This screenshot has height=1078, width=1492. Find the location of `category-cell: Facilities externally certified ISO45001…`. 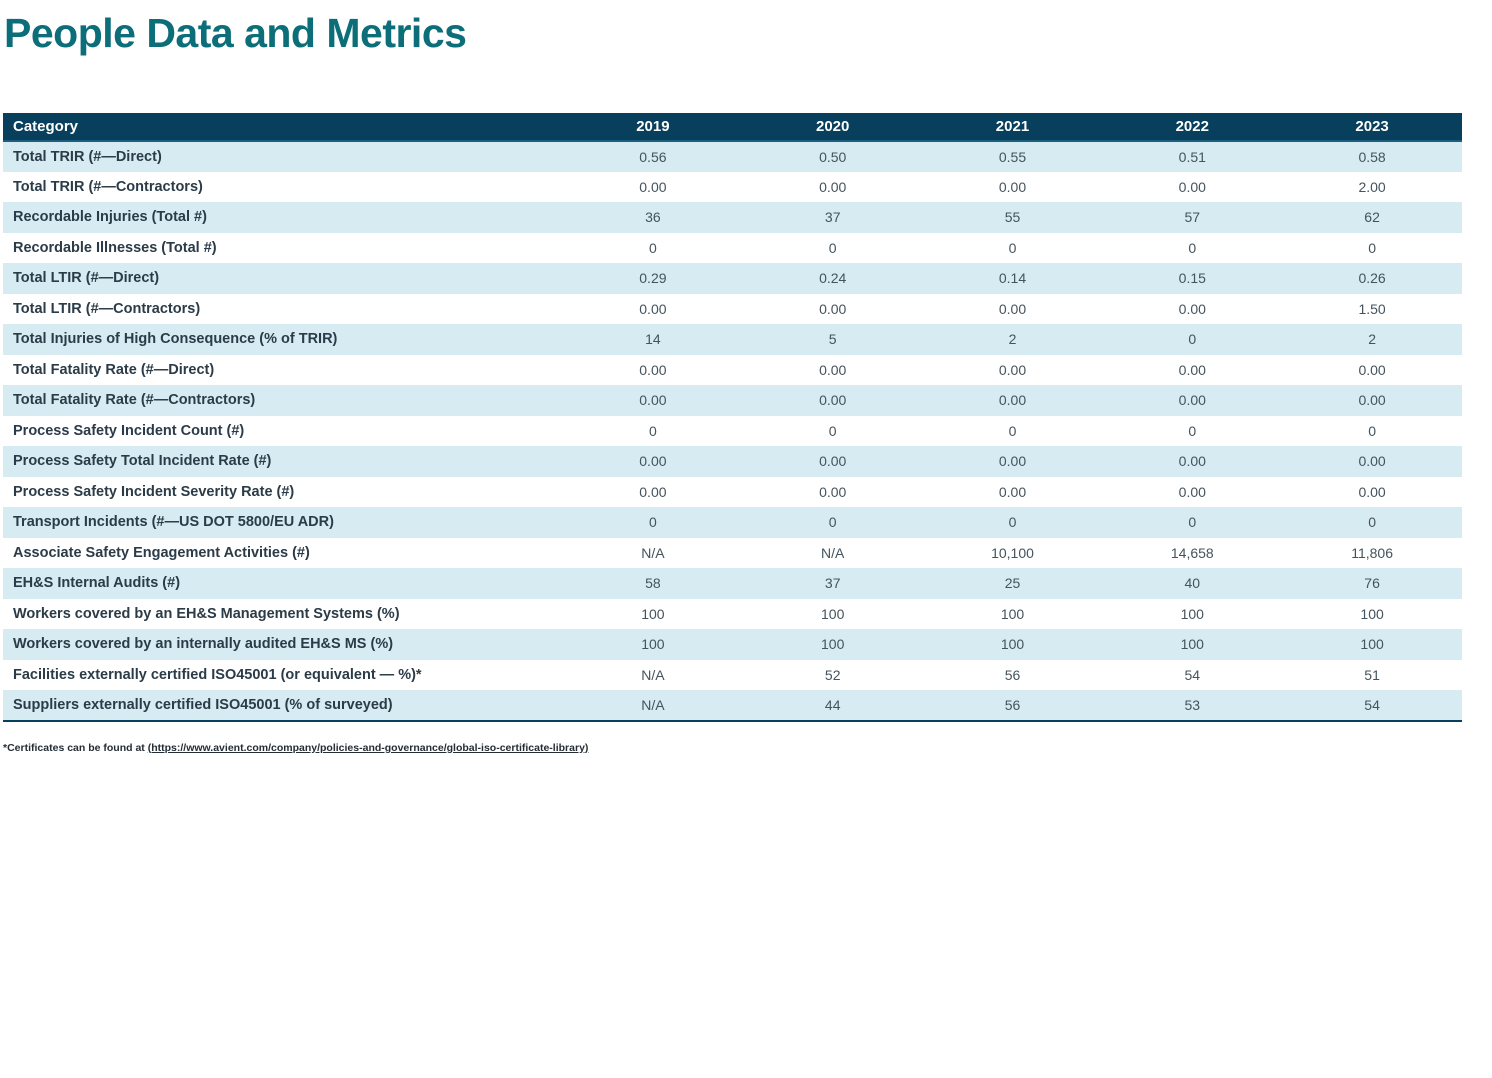

category-cell: Facilities externally certified ISO45001… is located at coordinates (283, 675).